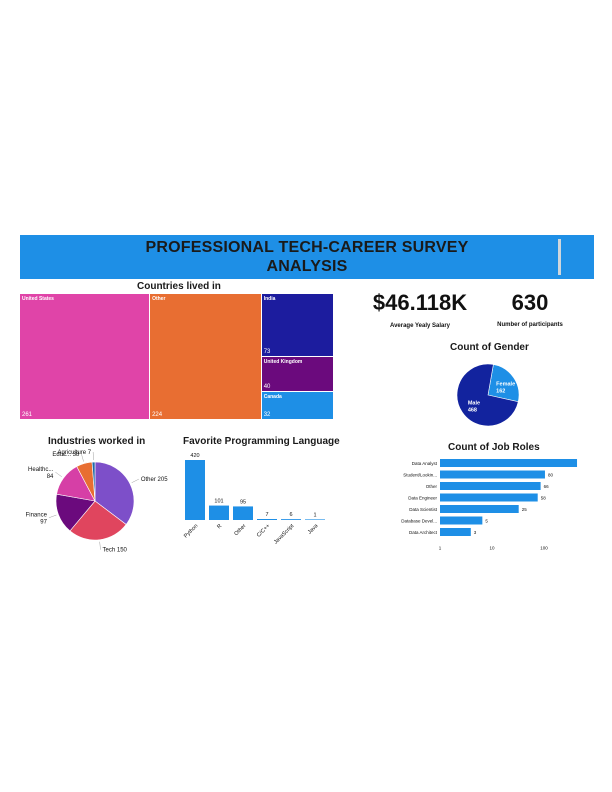 The height and width of the screenshot is (792, 612). I want to click on countries-chart-title: Countries lived in, so click(179, 286).